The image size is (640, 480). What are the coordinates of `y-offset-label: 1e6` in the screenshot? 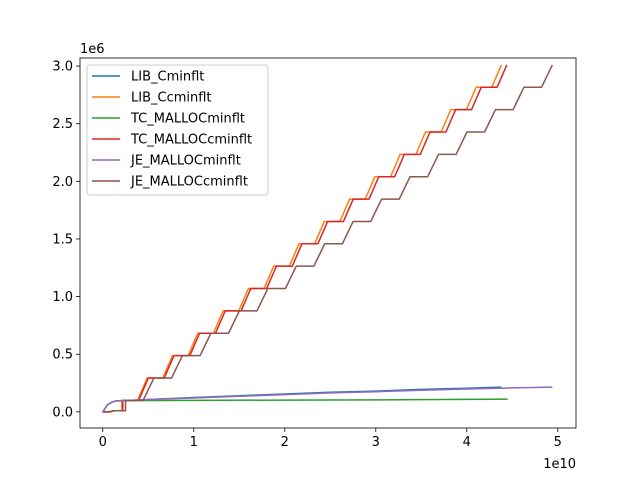 It's located at (92, 49).